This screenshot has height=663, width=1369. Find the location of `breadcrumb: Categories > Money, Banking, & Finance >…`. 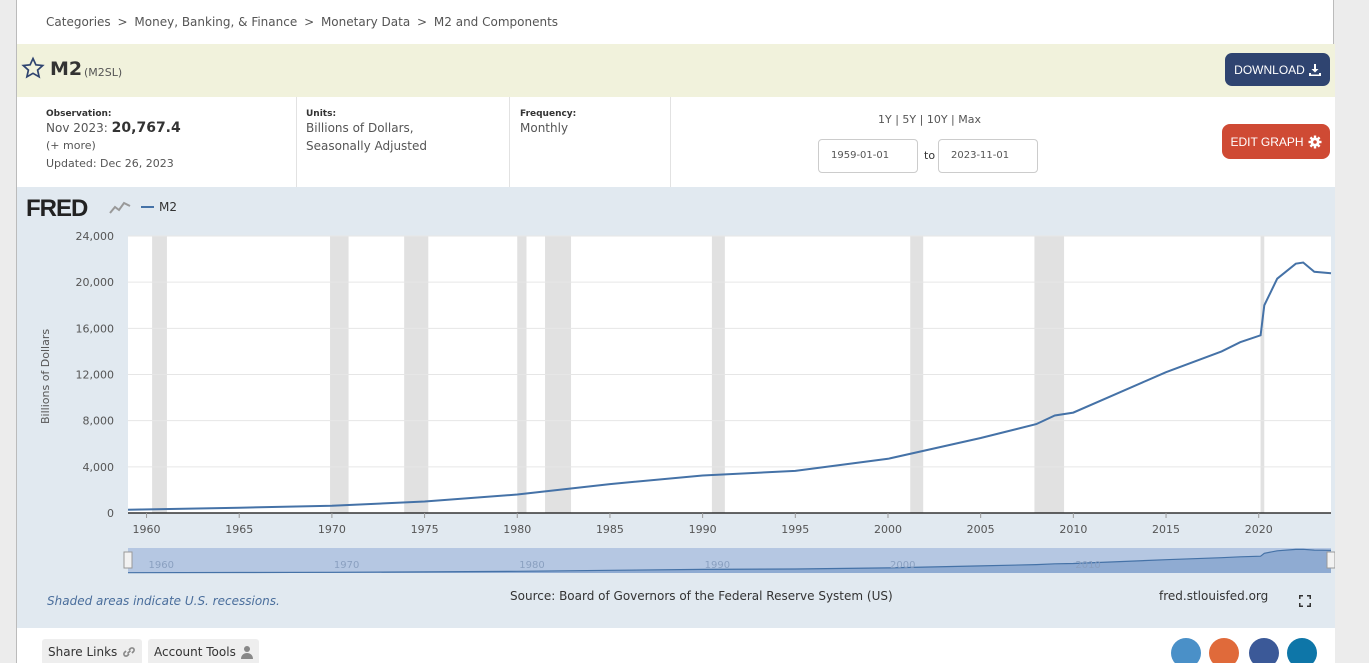

breadcrumb: Categories > Money, Banking, & Finance >… is located at coordinates (303, 22).